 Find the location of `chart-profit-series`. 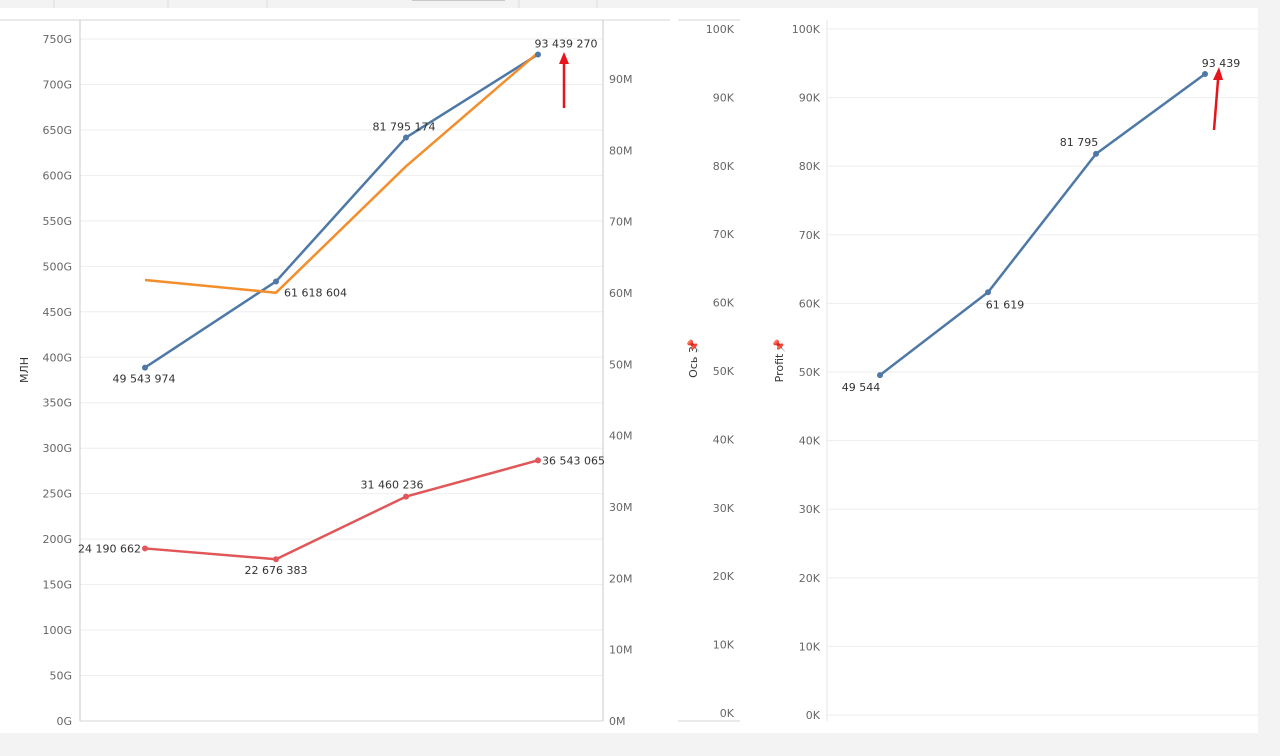

chart-profit-series is located at coordinates (1042, 225).